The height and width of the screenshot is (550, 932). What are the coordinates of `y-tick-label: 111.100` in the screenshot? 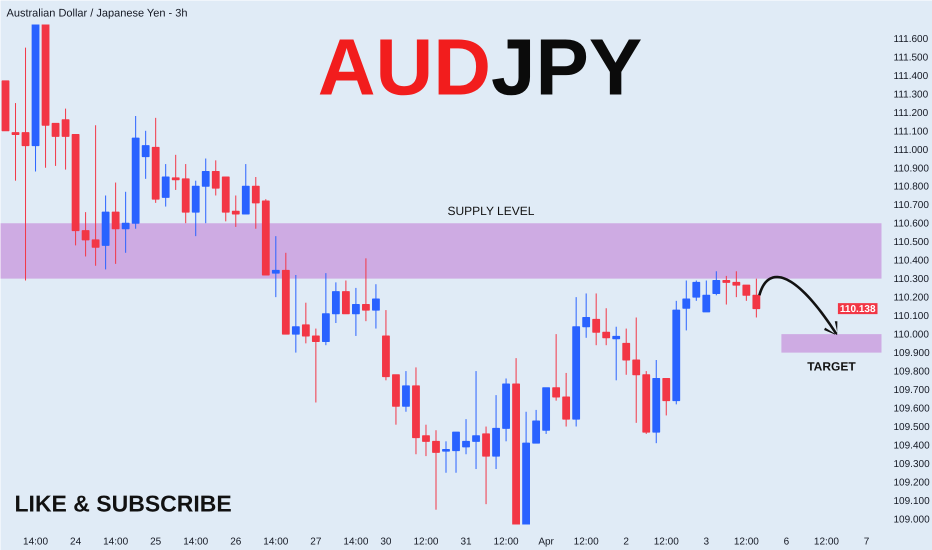 It's located at (911, 132).